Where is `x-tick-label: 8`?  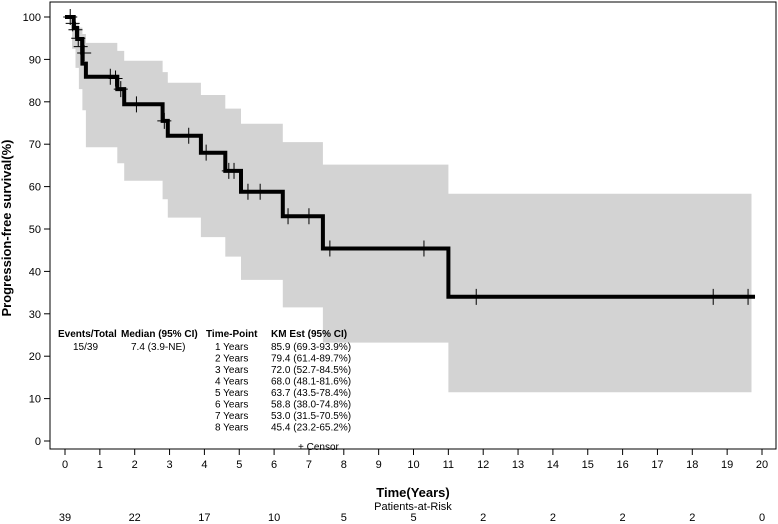 x-tick-label: 8 is located at coordinates (344, 465).